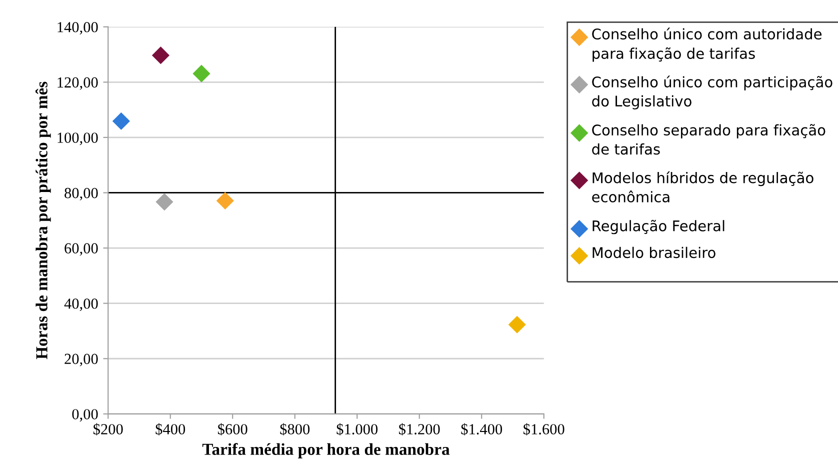 This screenshot has height=463, width=838. Describe the element at coordinates (81, 194) in the screenshot. I see `y-tick-label: 80,00` at that location.